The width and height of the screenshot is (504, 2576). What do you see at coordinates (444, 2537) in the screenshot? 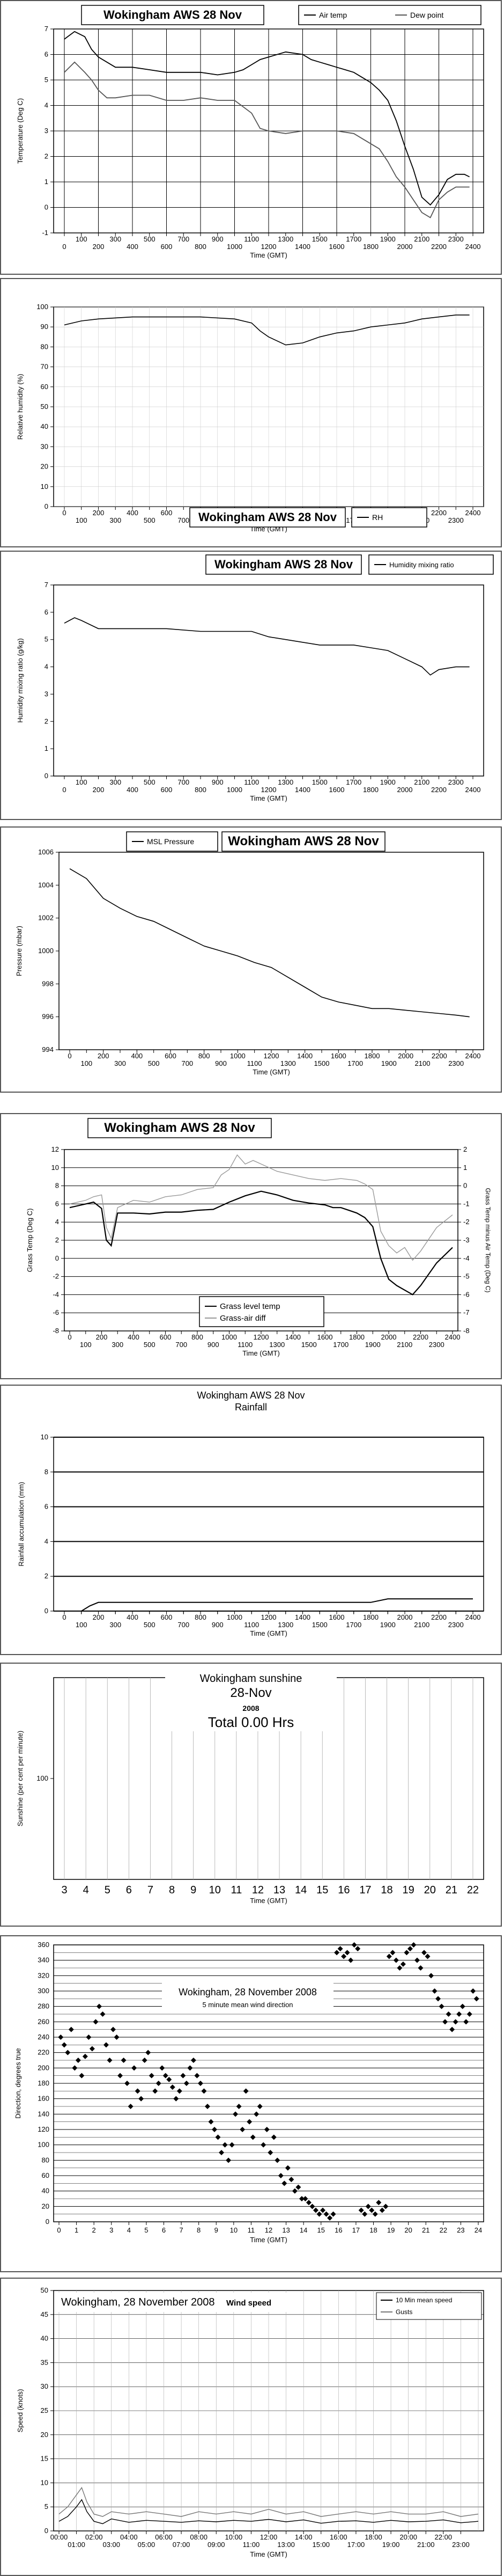
I see `x-tick-label: 22:00` at bounding box center [444, 2537].